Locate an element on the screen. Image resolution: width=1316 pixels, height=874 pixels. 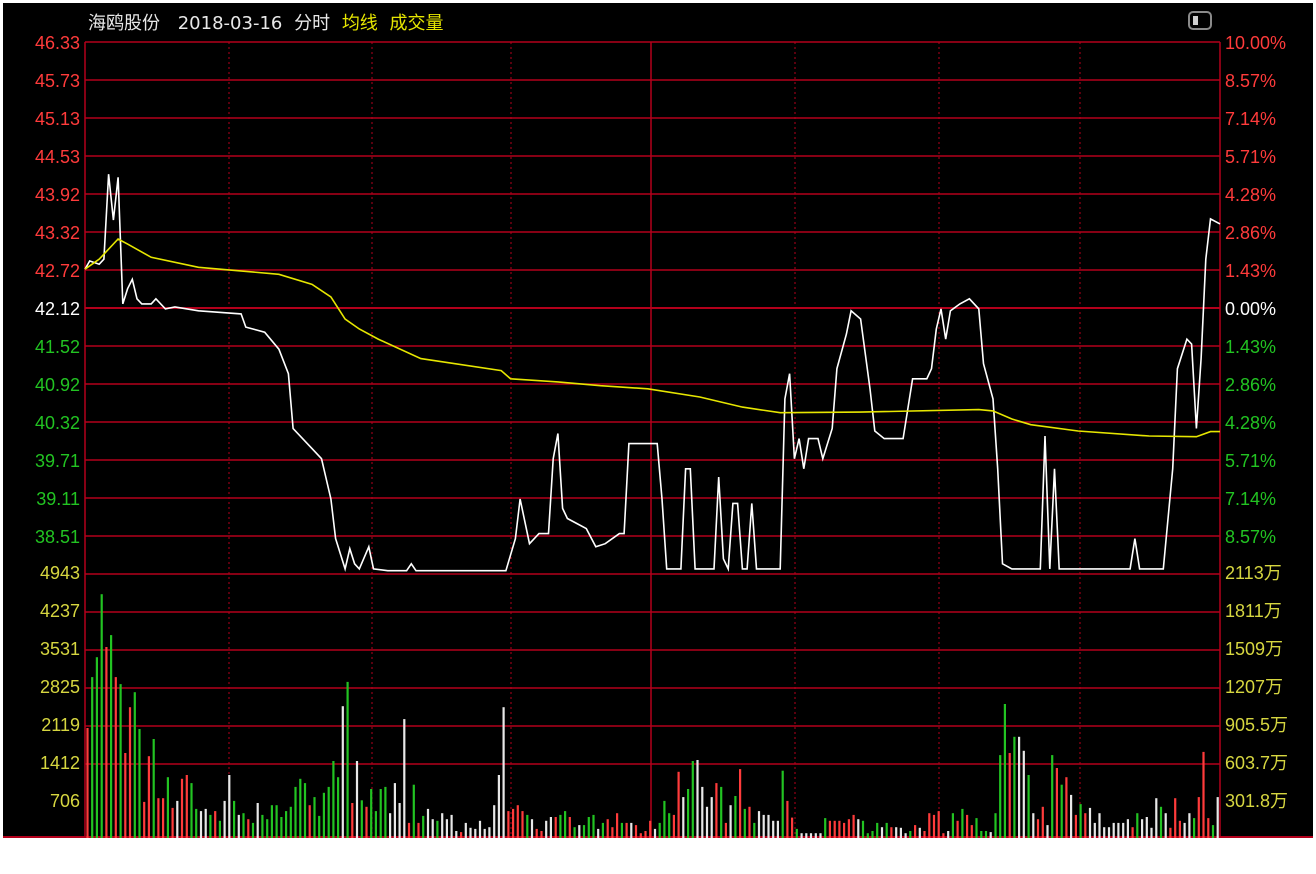
chart-header: 海鸥股份 2018-03-16 分时 均线 成交量 is located at coordinates (266, 23).